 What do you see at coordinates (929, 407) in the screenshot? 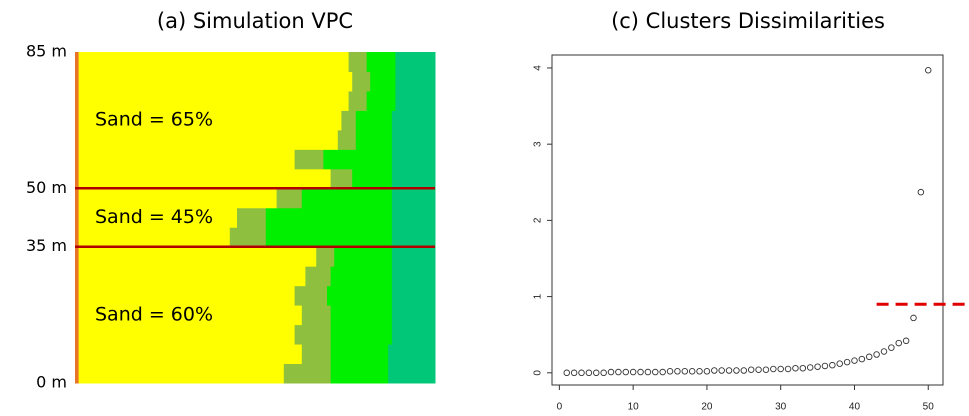
I see `x-tick-label: 50` at bounding box center [929, 407].